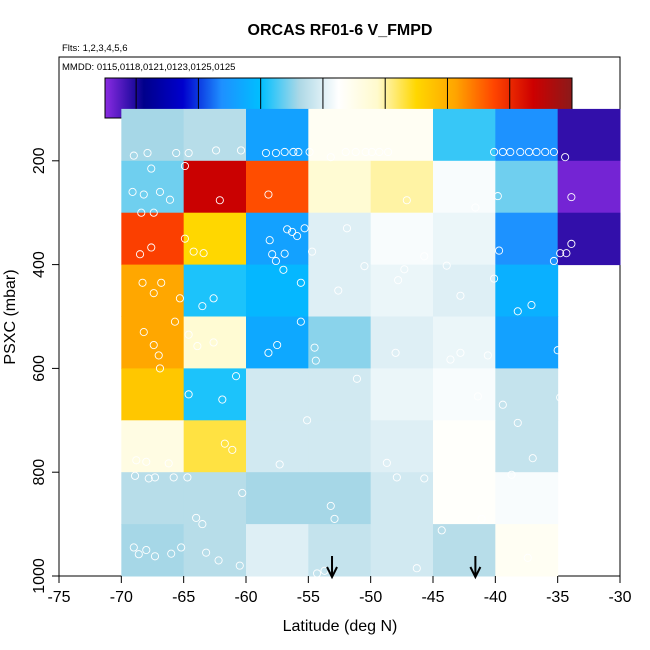 The image size is (650, 650). I want to click on y-tick-label: 200, so click(39, 160).